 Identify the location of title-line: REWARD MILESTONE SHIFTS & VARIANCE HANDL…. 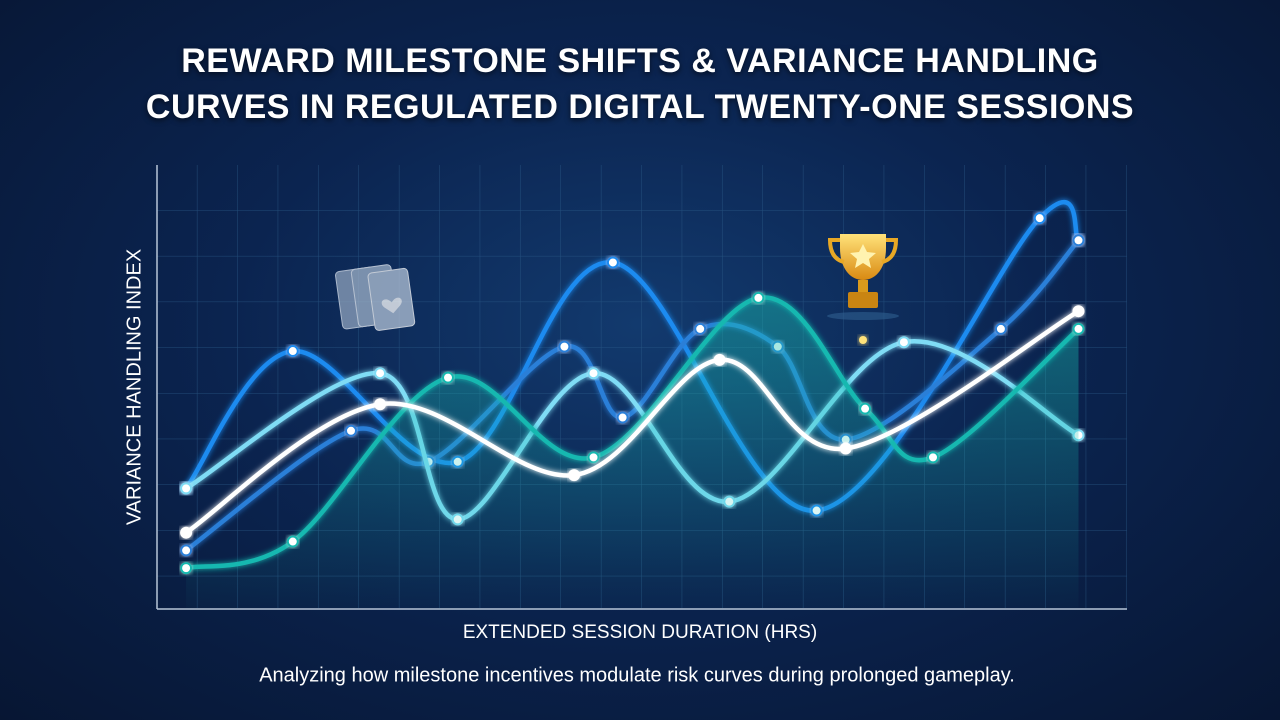
(640, 61).